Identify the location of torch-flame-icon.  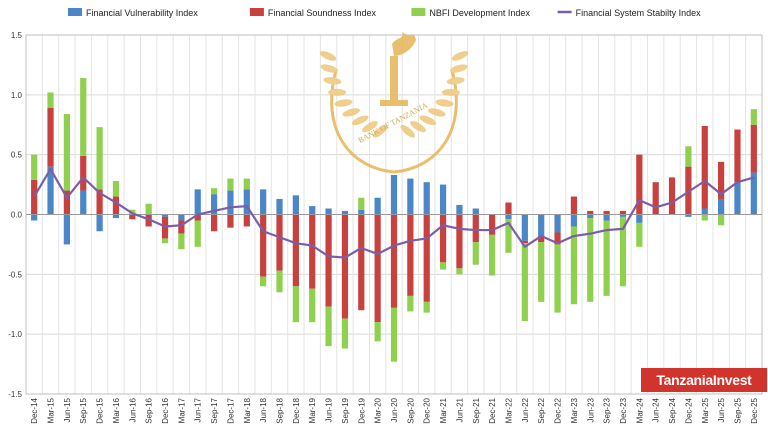
(404, 44).